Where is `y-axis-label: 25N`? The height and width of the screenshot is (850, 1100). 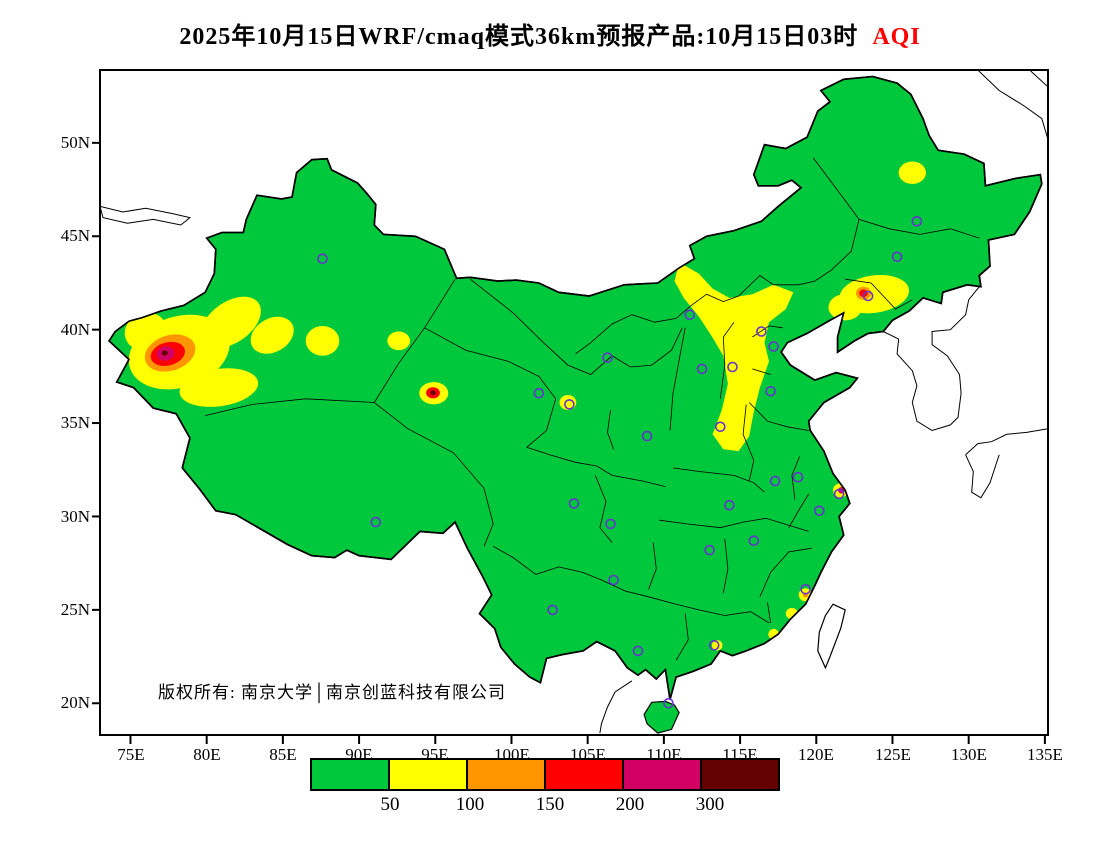 y-axis-label: 25N is located at coordinates (75, 609).